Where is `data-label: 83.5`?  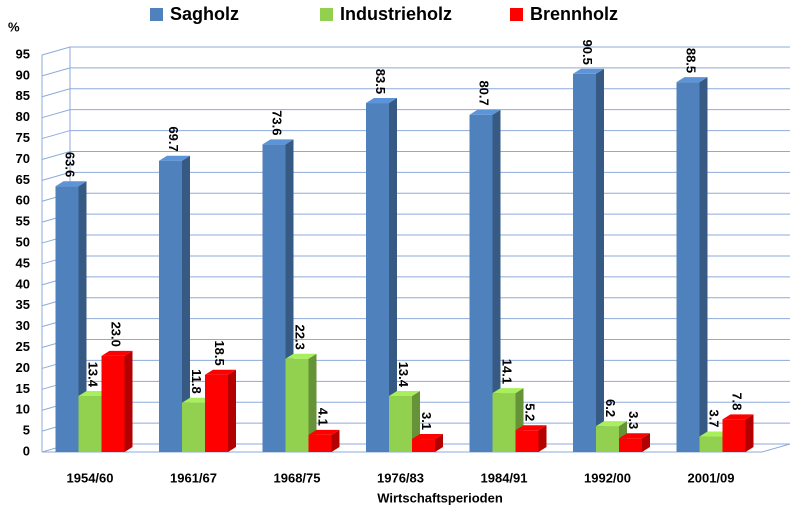 data-label: 83.5 is located at coordinates (380, 81).